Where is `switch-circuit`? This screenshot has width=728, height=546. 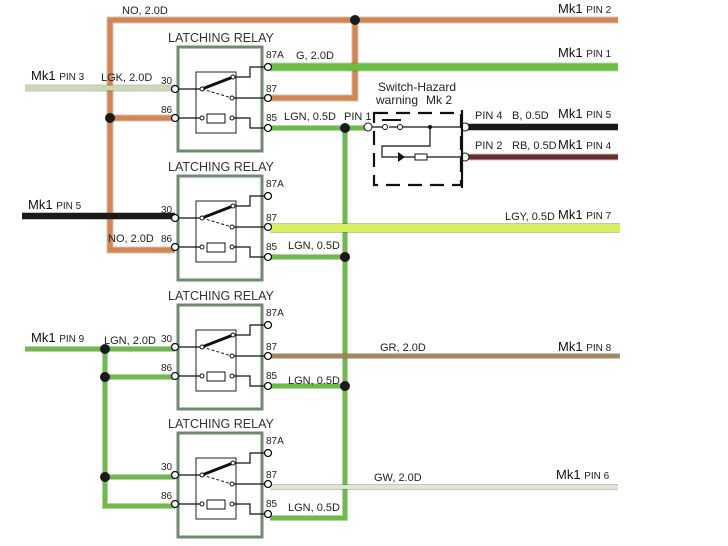 switch-circuit is located at coordinates (417, 142).